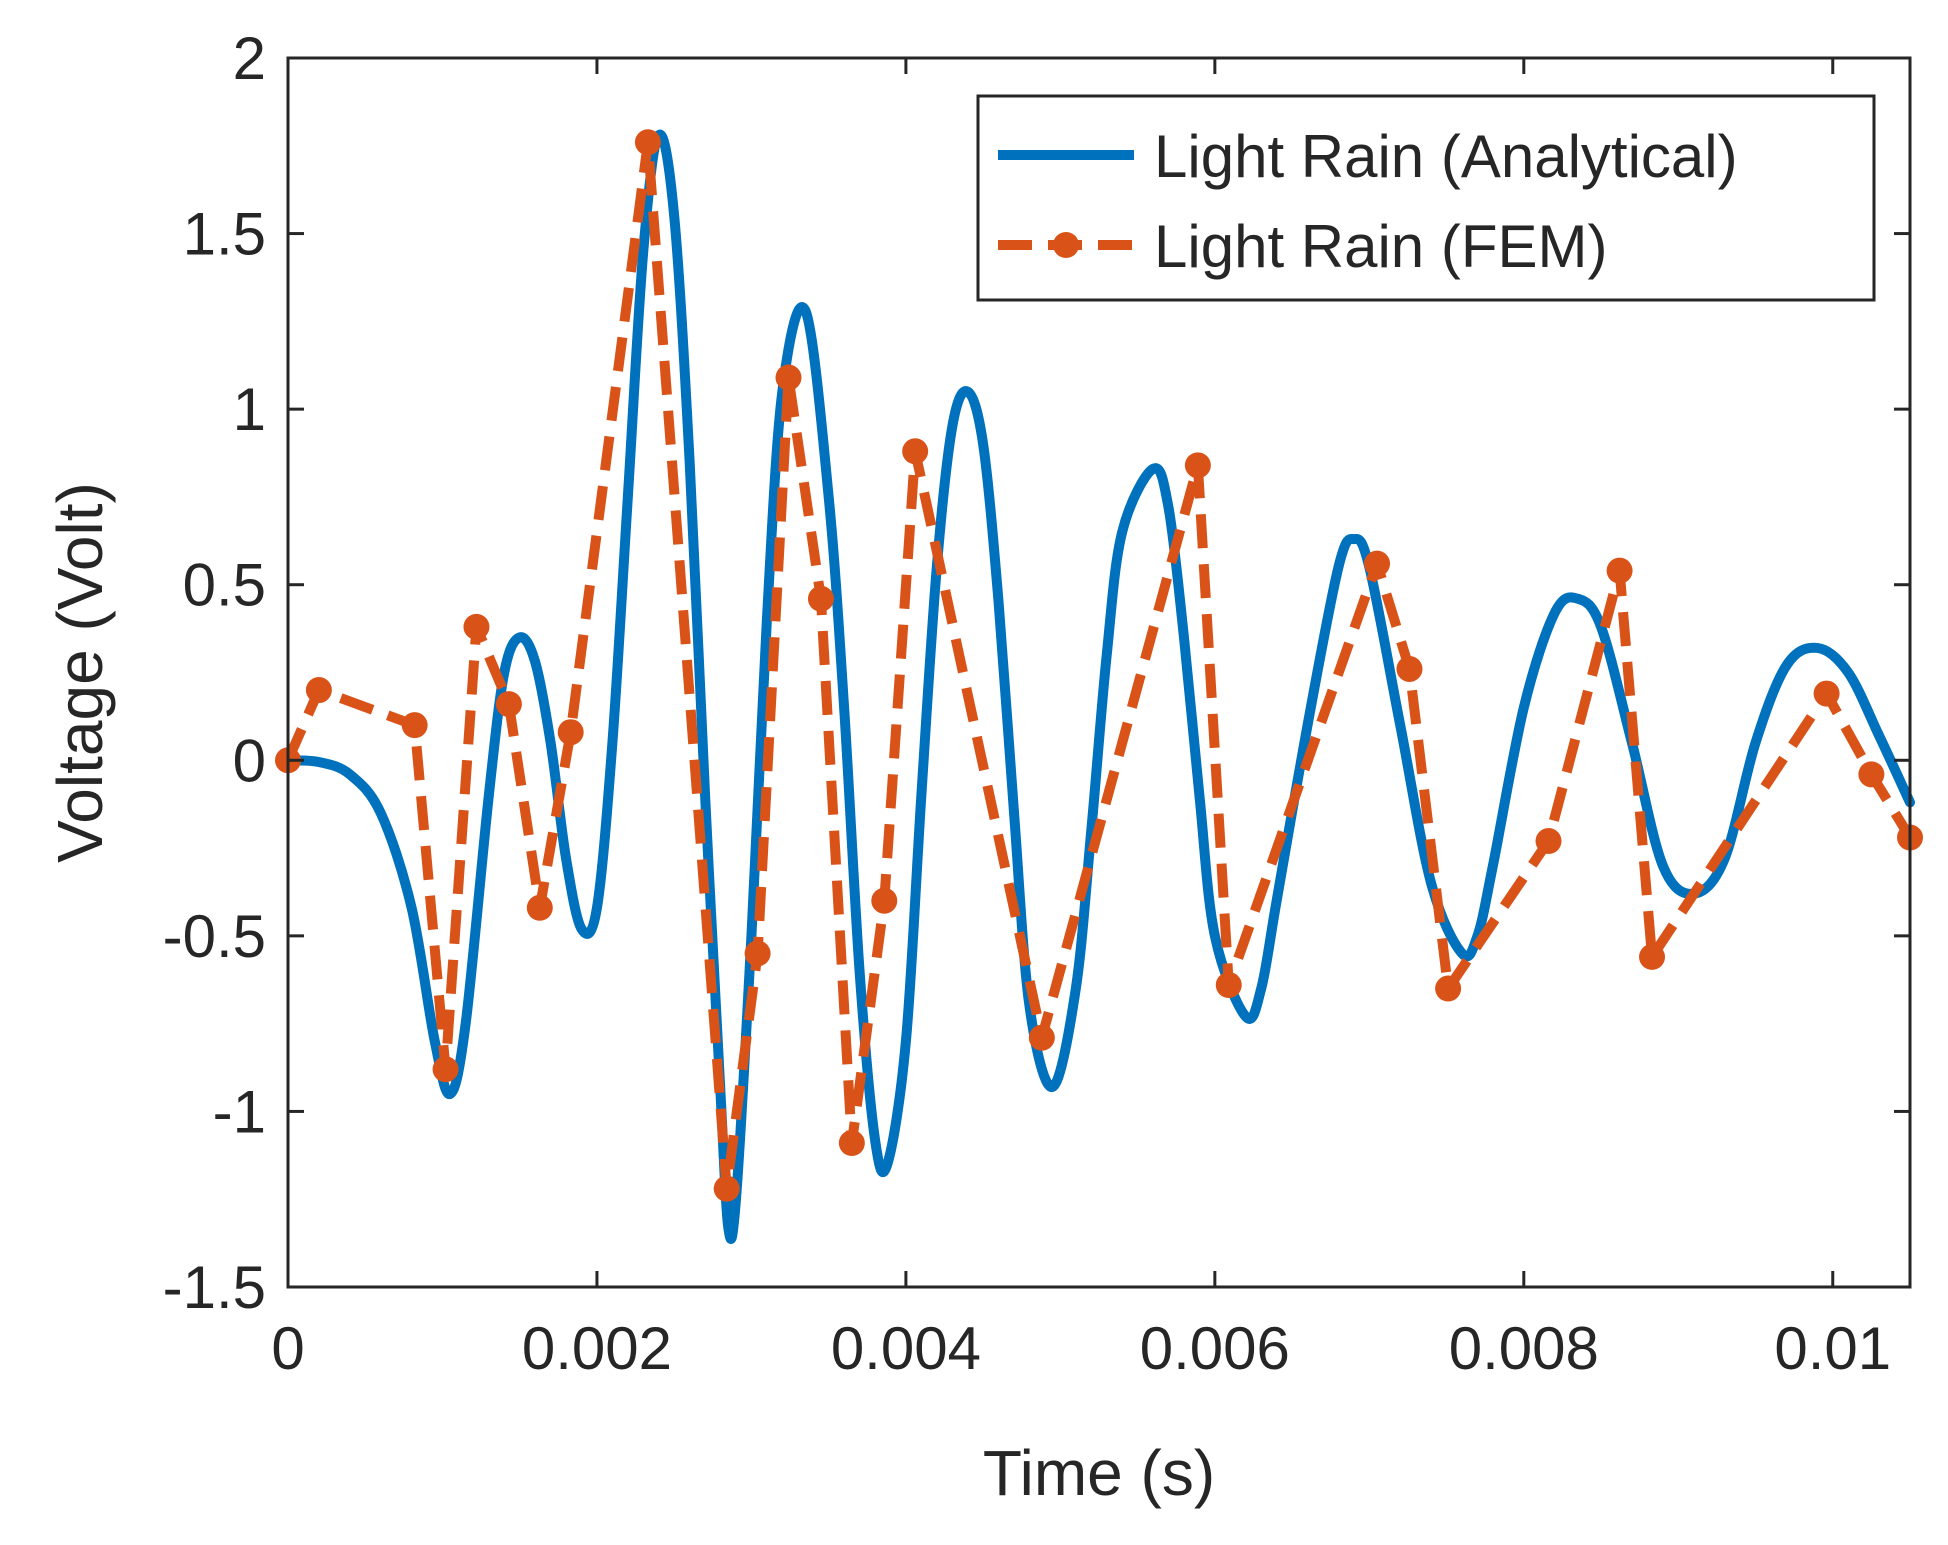 The height and width of the screenshot is (1545, 1948). I want to click on x-tick-label: 0.004, so click(906, 1348).